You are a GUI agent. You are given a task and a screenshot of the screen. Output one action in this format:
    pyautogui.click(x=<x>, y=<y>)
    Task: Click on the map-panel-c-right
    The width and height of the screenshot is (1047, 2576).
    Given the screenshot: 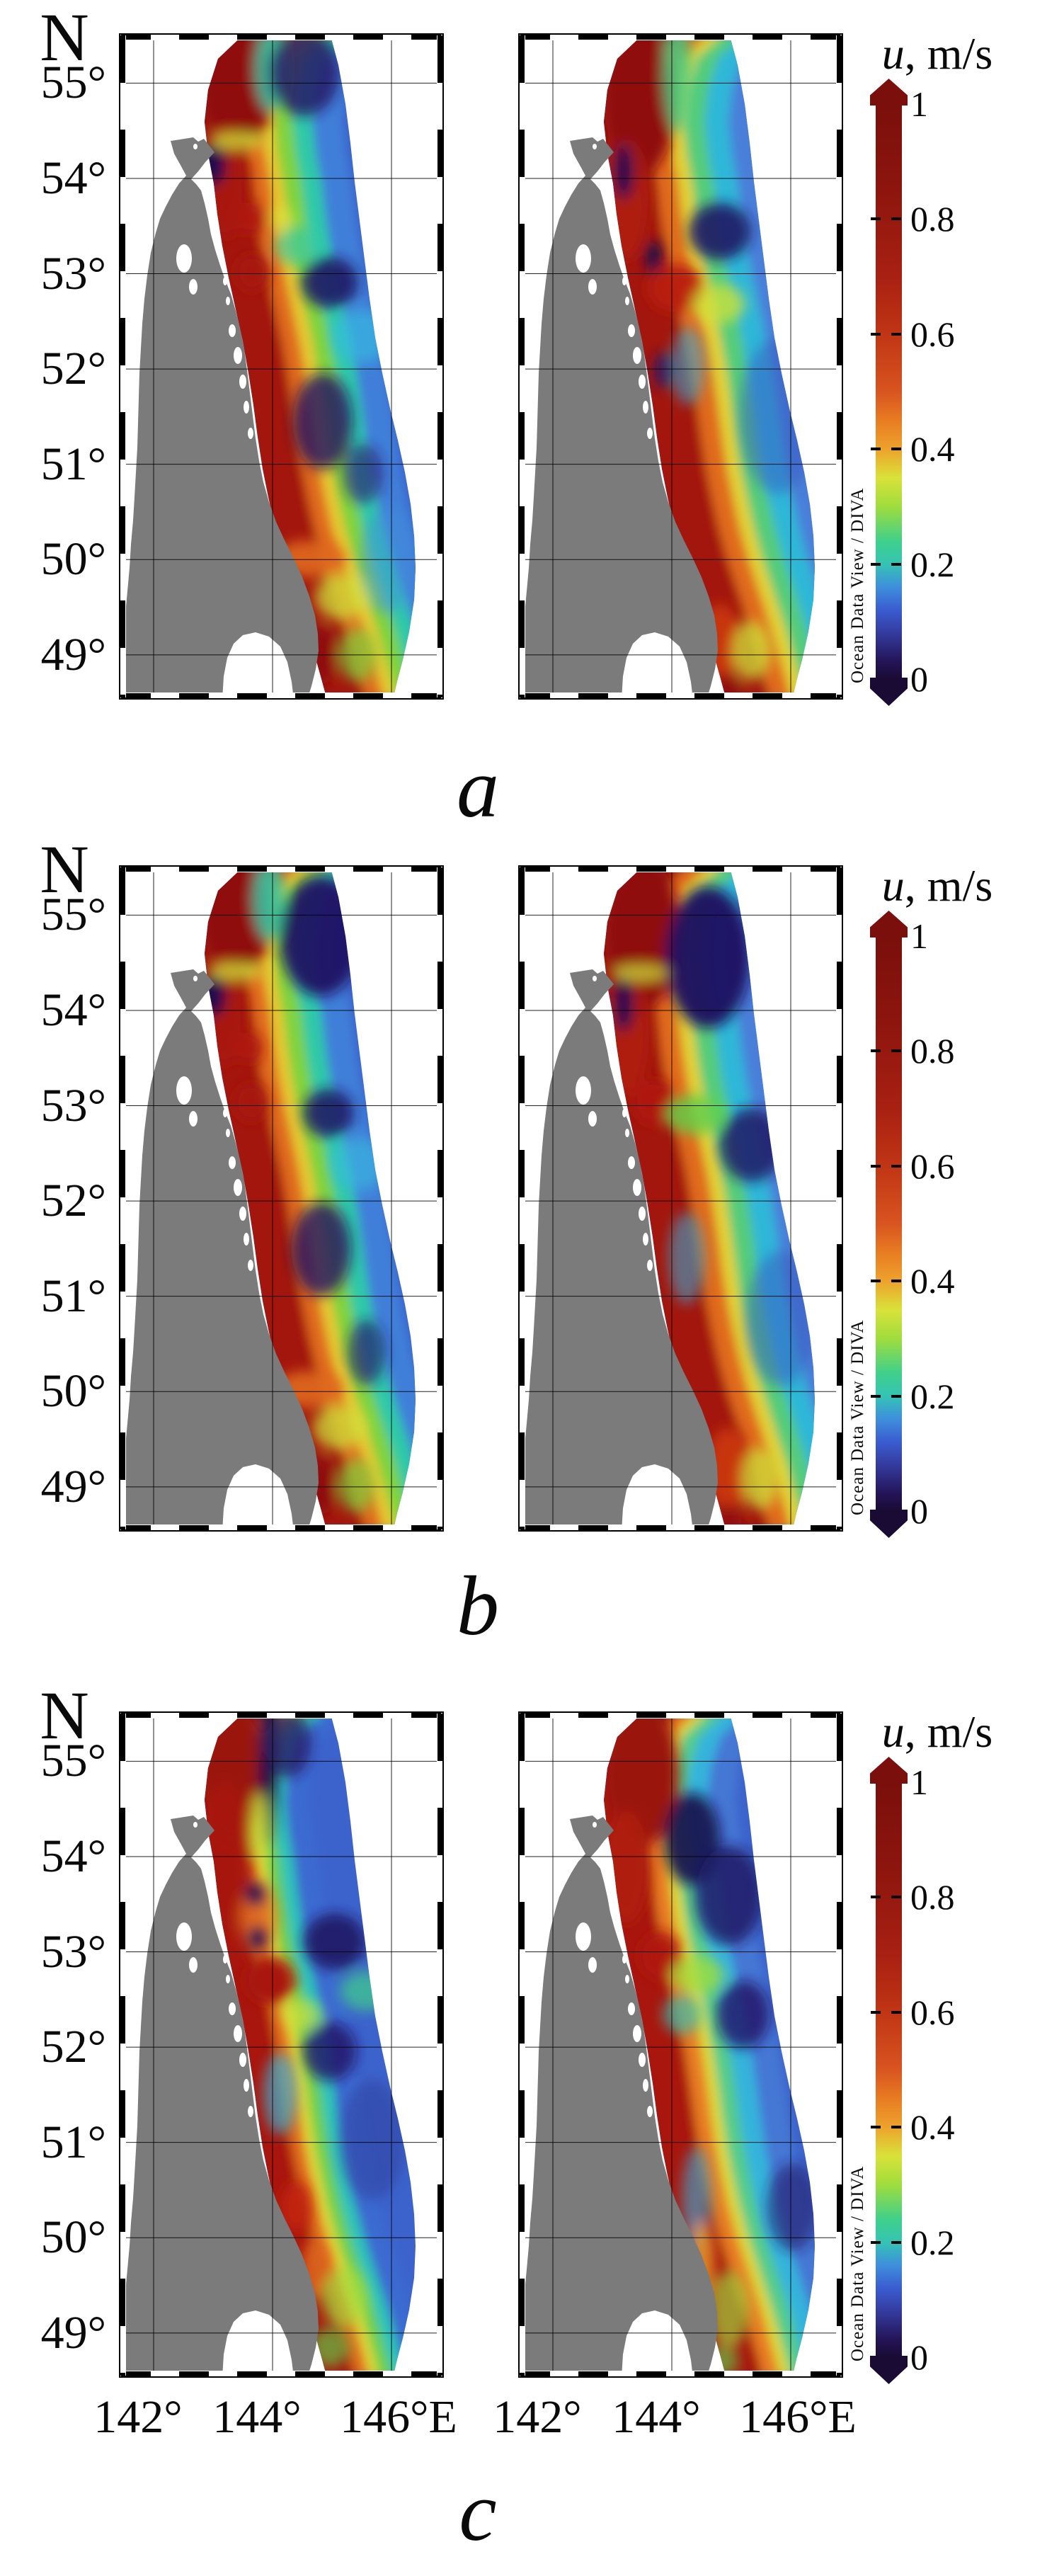 What is the action you would take?
    pyautogui.click(x=680, y=2045)
    